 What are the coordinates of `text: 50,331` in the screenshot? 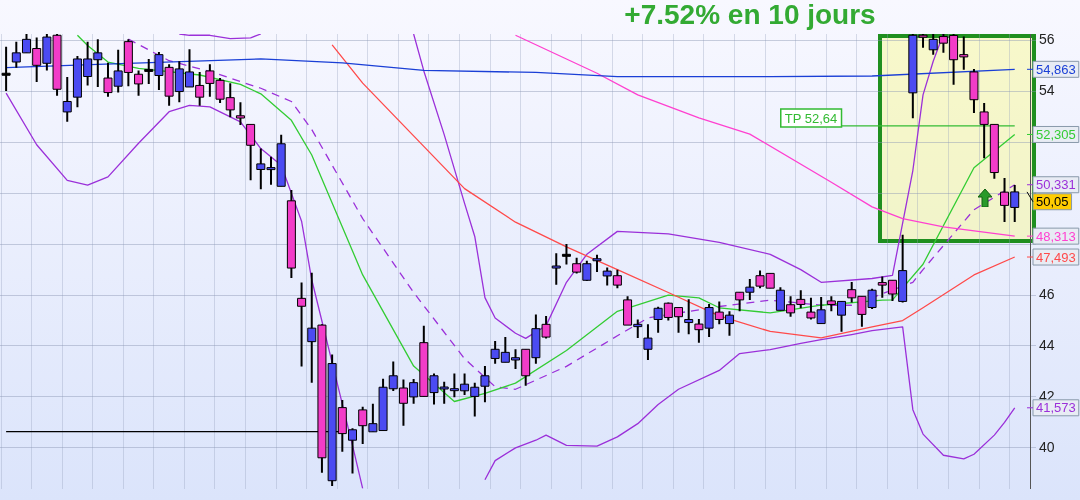 It's located at (1056, 185).